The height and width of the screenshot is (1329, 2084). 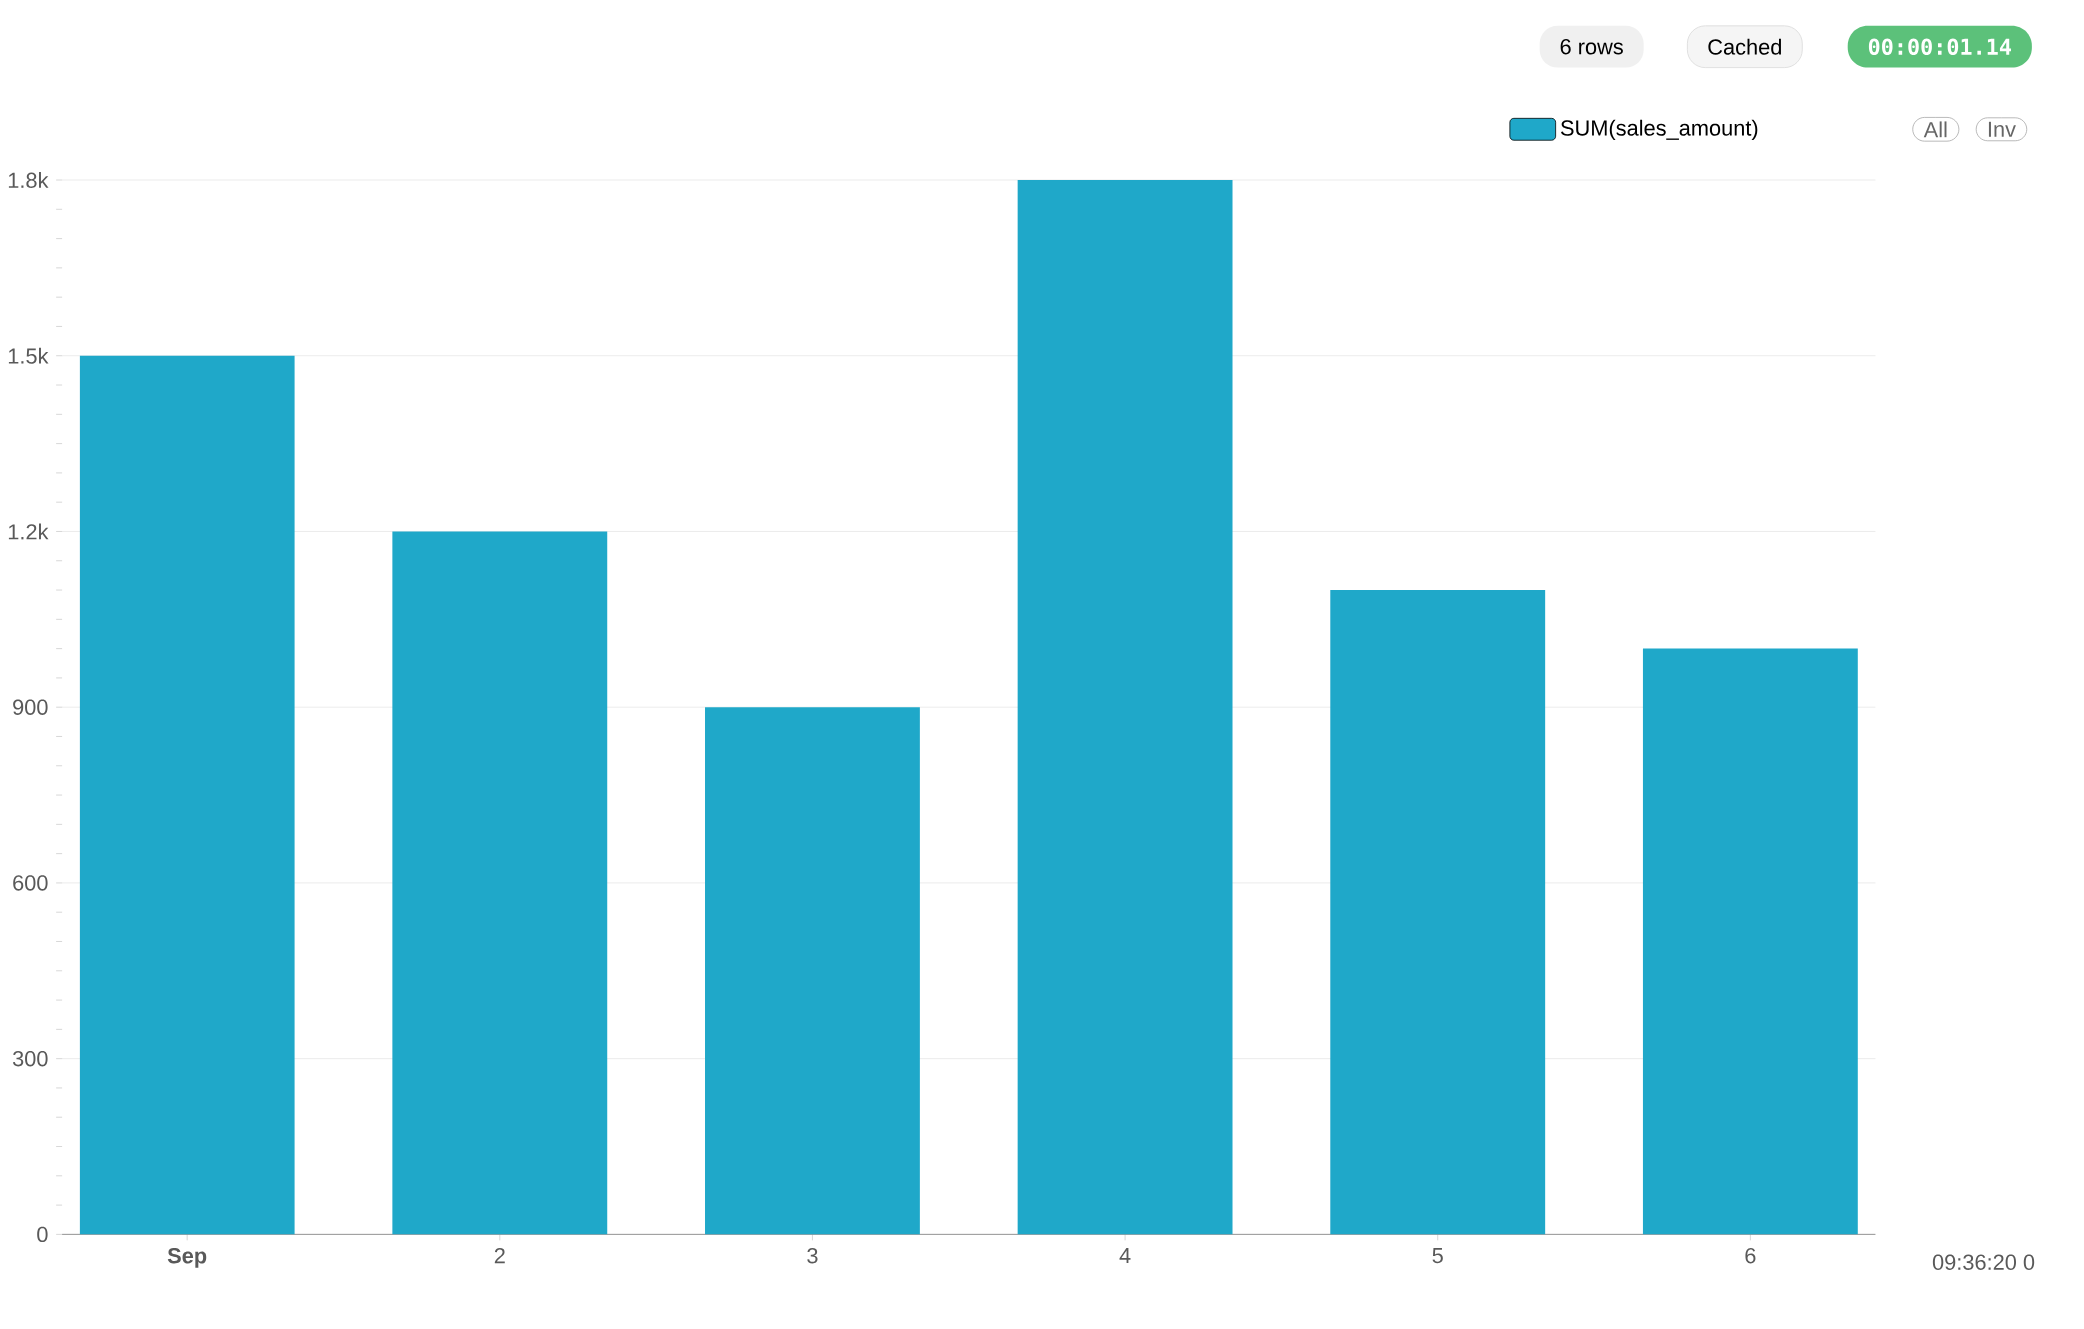 What do you see at coordinates (1744, 46) in the screenshot?
I see `text: Cached` at bounding box center [1744, 46].